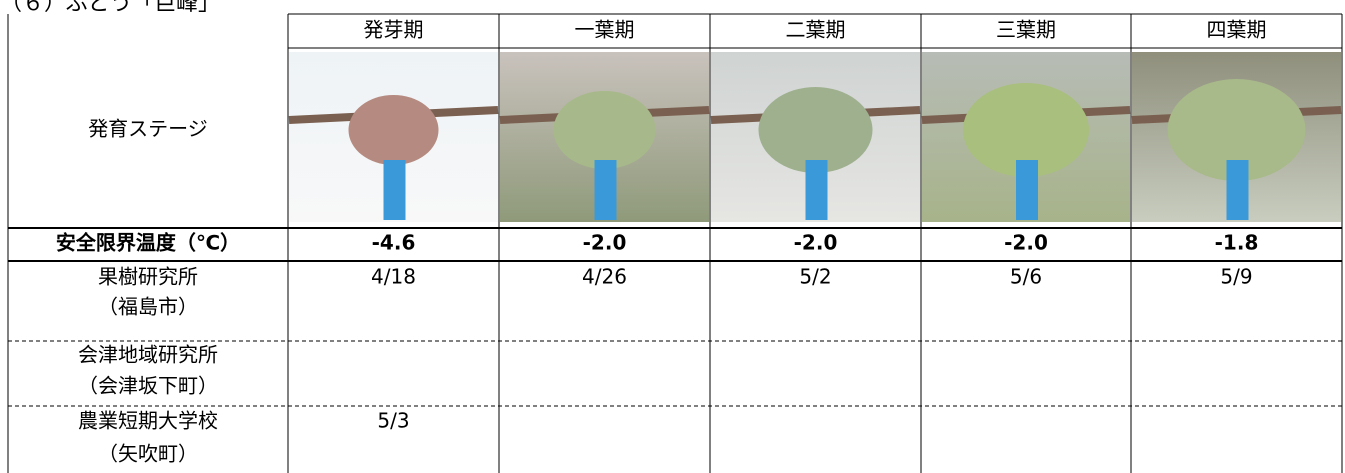 This screenshot has width=1345, height=473. What do you see at coordinates (148, 421) in the screenshot?
I see `location-name: 農業短期大学校` at bounding box center [148, 421].